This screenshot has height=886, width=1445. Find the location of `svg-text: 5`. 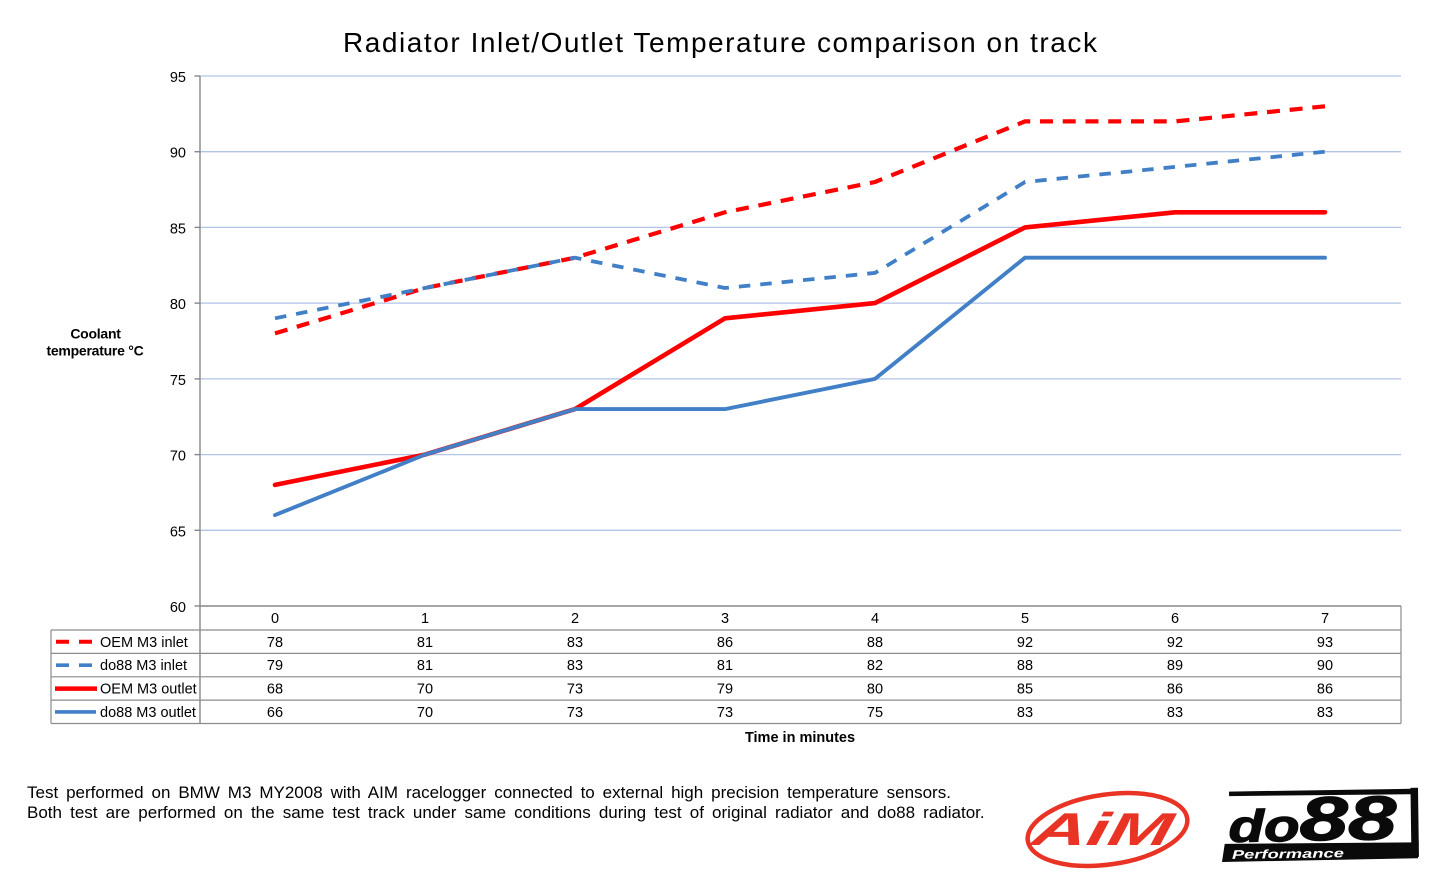

svg-text: 5 is located at coordinates (1025, 619).